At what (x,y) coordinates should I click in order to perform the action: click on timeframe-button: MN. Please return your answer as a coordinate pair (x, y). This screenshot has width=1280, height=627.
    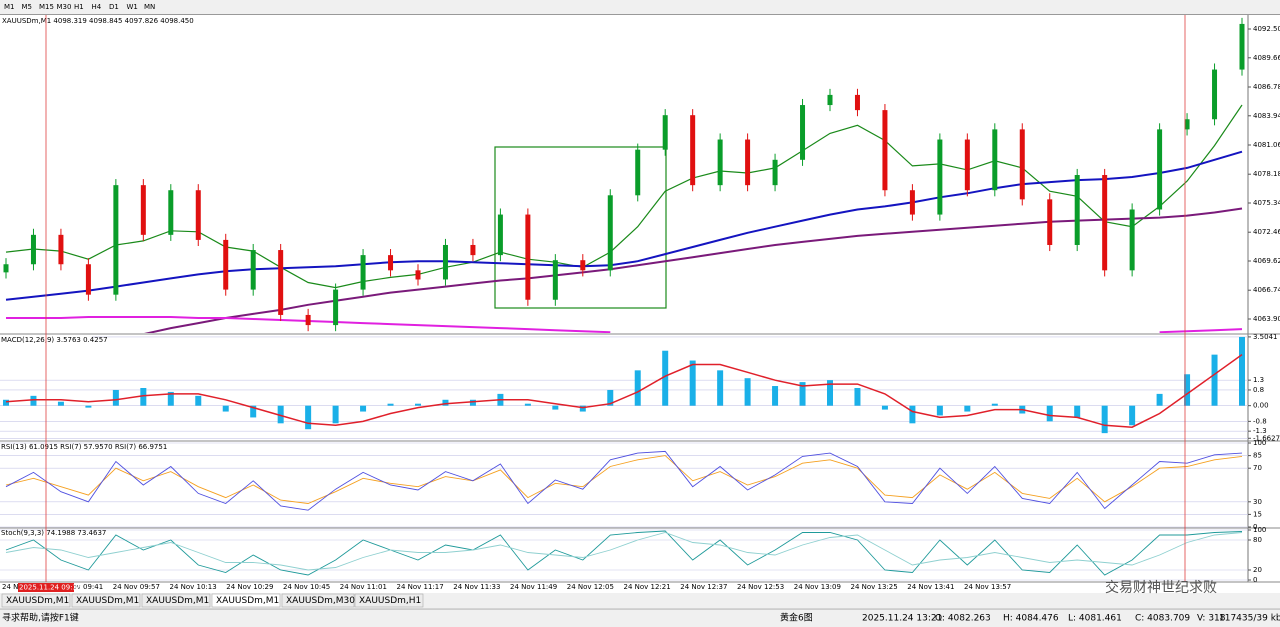
    Looking at the image, I should click on (149, 7).